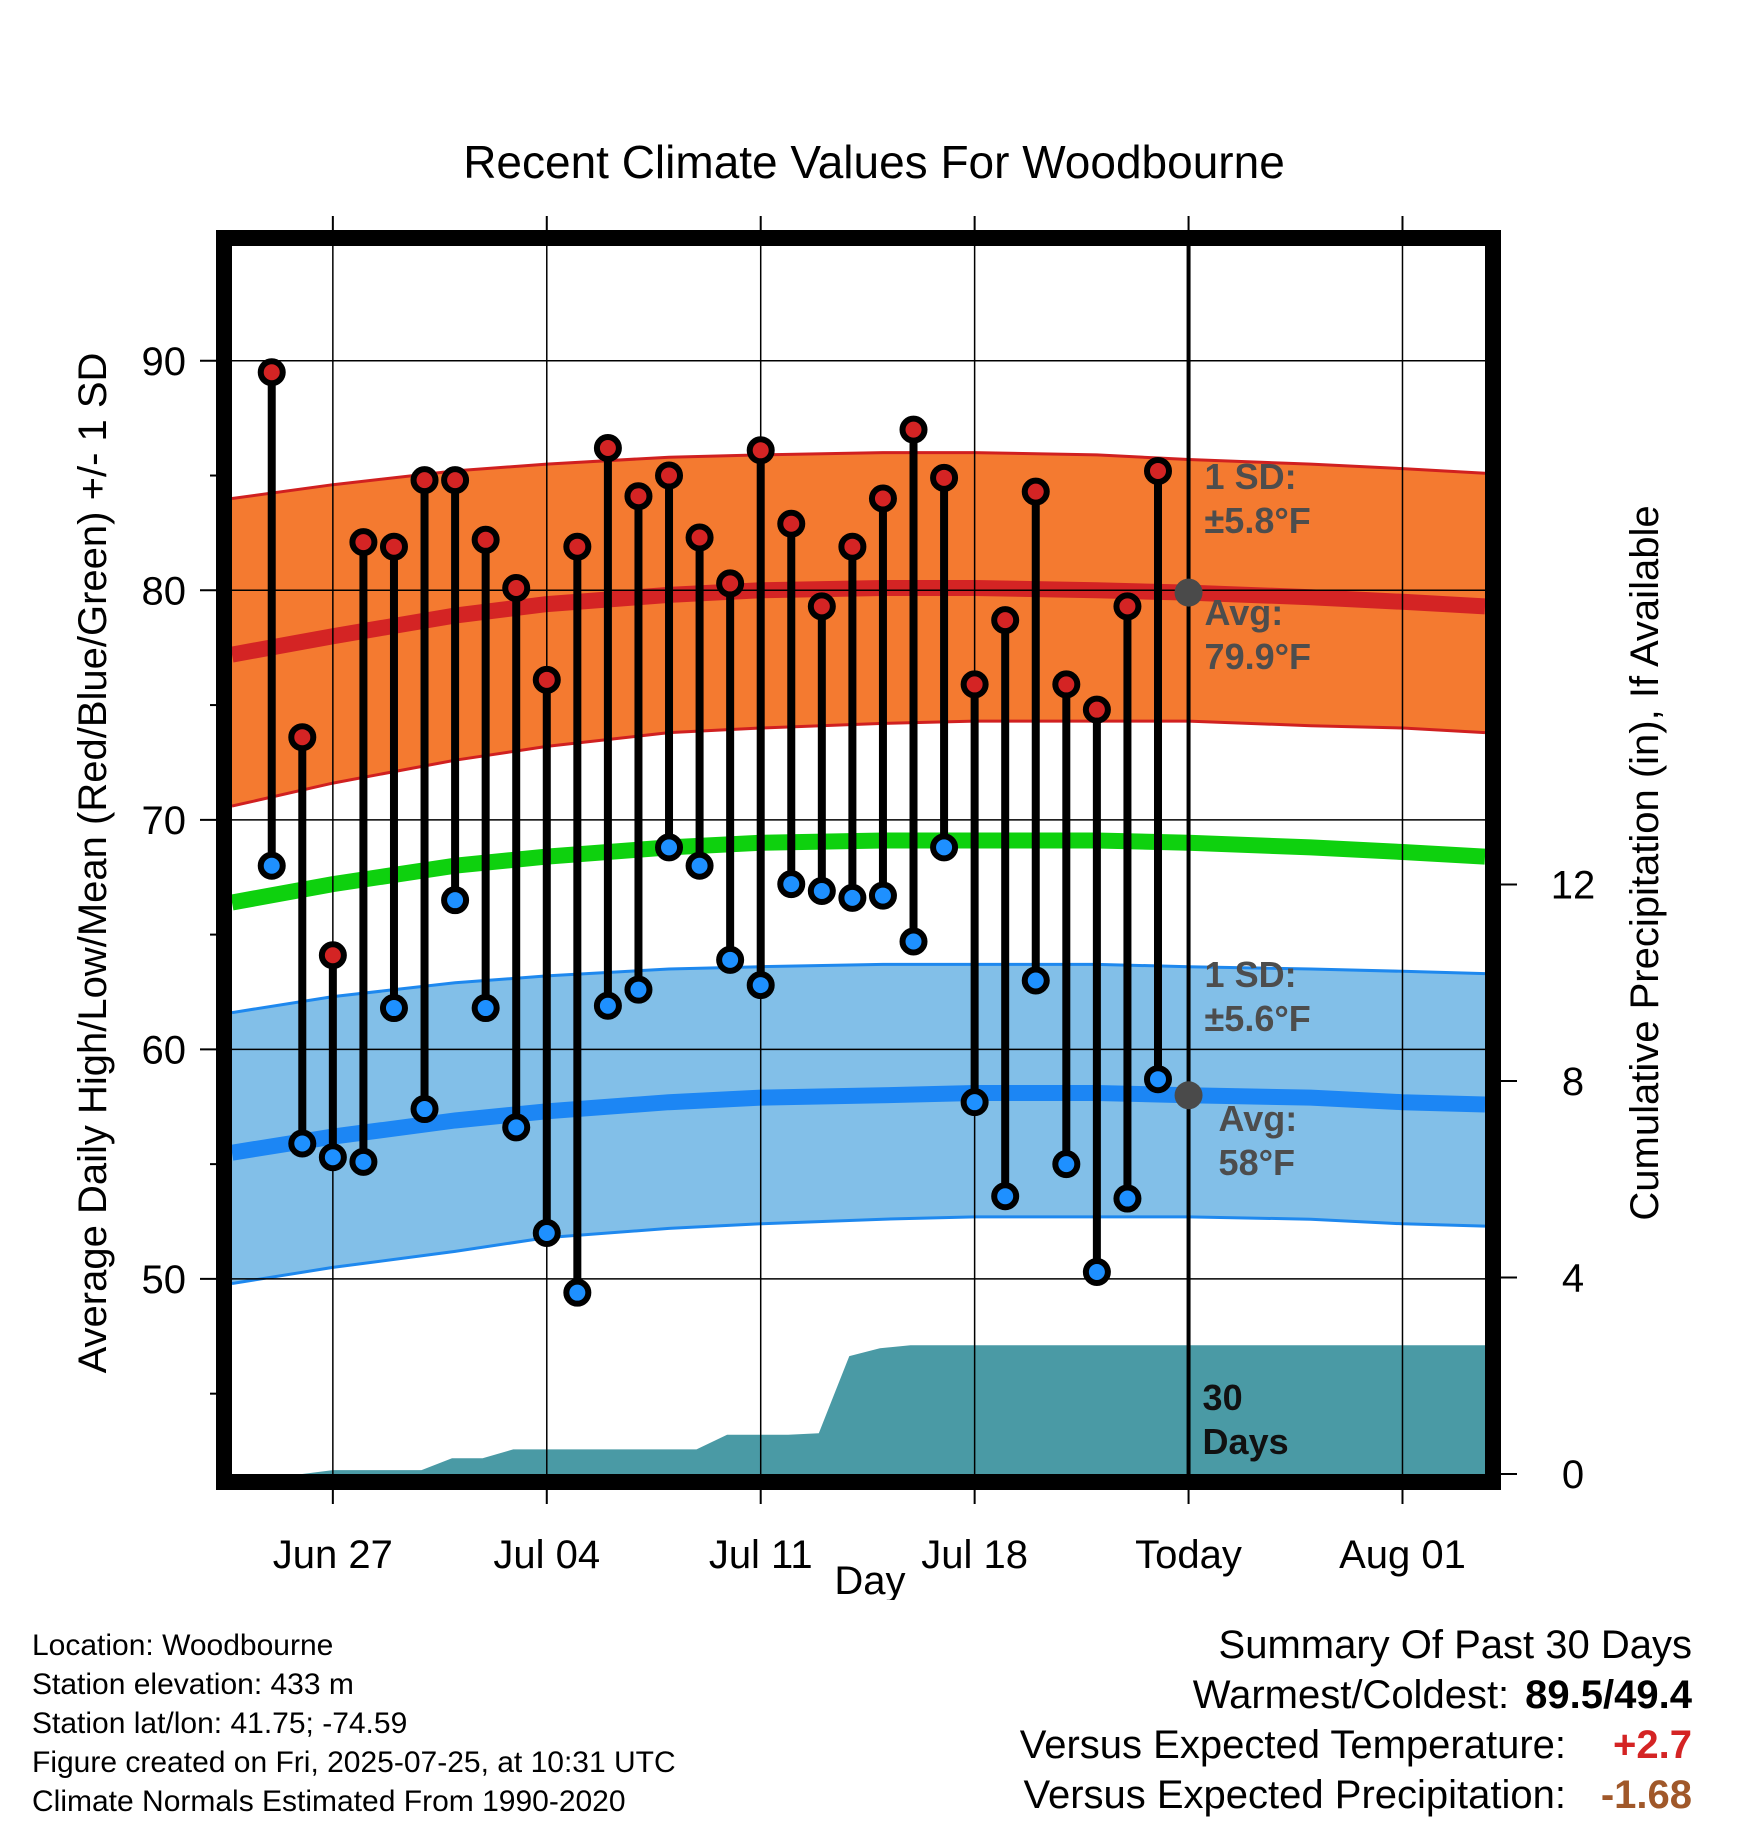 The width and height of the screenshot is (1748, 1828). Describe the element at coordinates (1258, 634) in the screenshot. I see `high-avg-label: Avg: 79.9°F` at that location.